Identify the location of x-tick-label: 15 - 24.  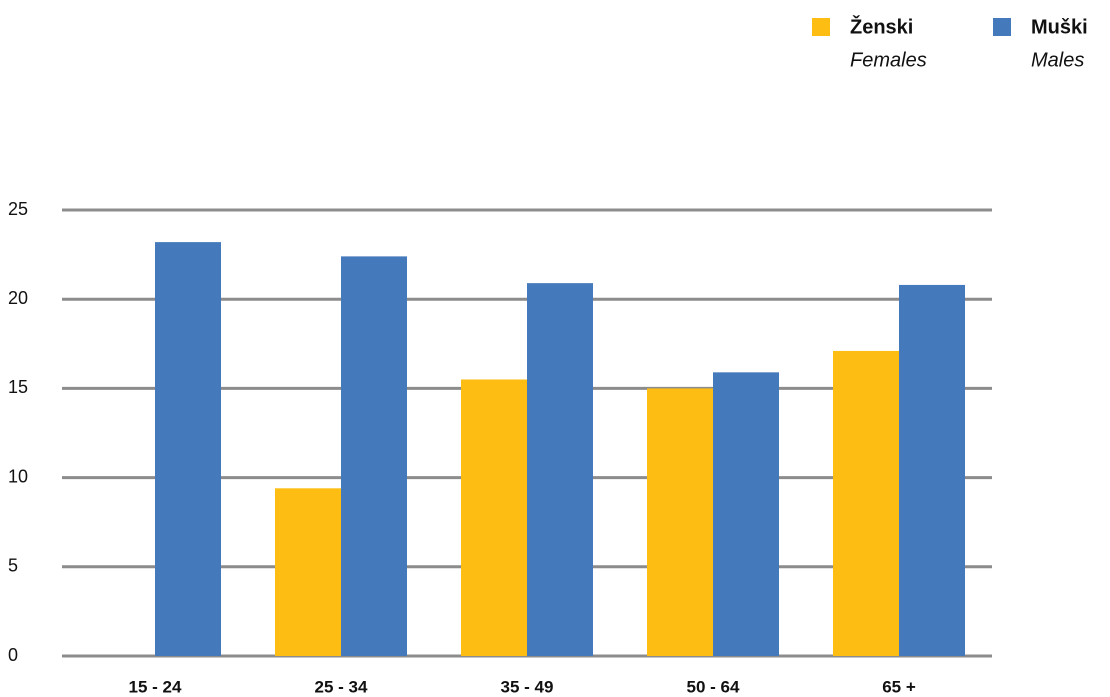
(155, 686).